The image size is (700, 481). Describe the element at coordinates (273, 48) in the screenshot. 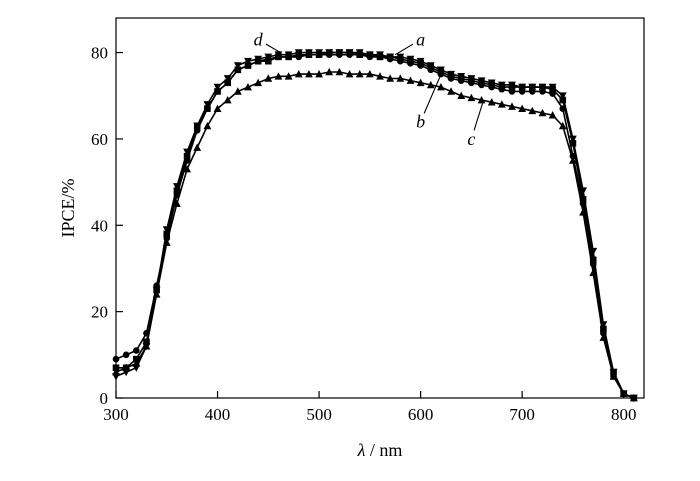

I see `annotation-d-leader` at that location.